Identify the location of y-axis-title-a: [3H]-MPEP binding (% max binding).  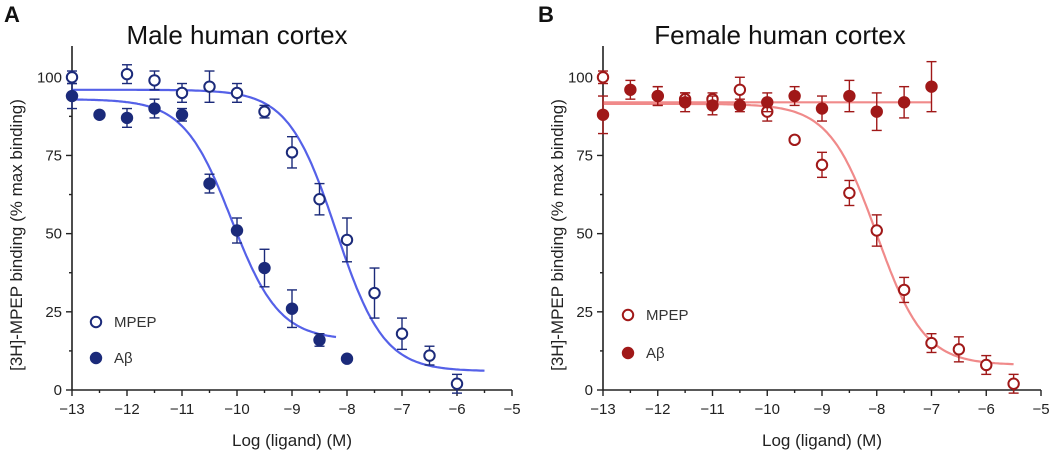
(16, 235).